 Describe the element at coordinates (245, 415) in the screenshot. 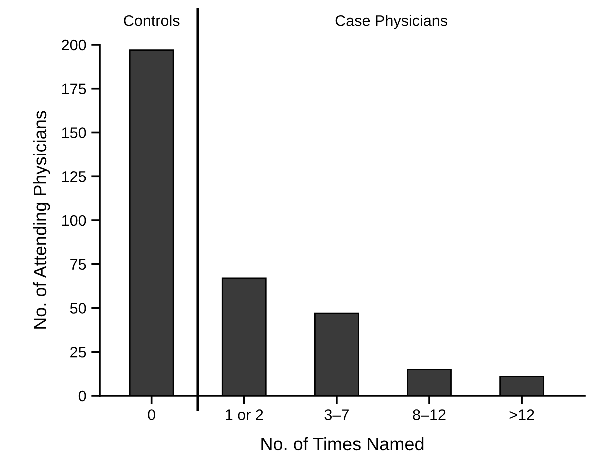

I see `x-tick-label: 1 or 2` at that location.